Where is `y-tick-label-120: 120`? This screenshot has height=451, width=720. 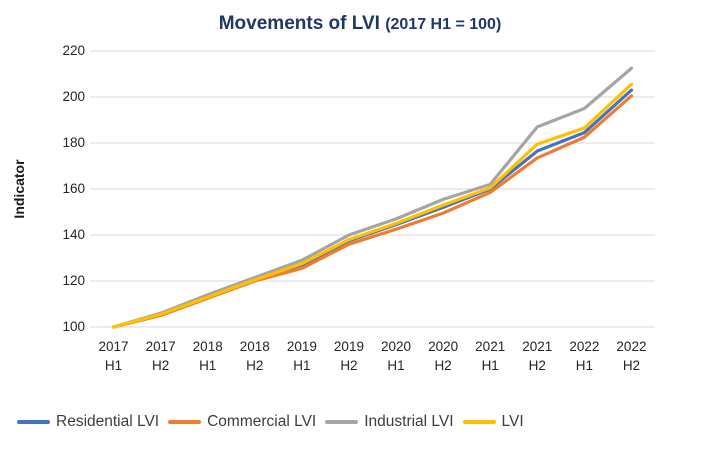
y-tick-label-120: 120 is located at coordinates (73, 280).